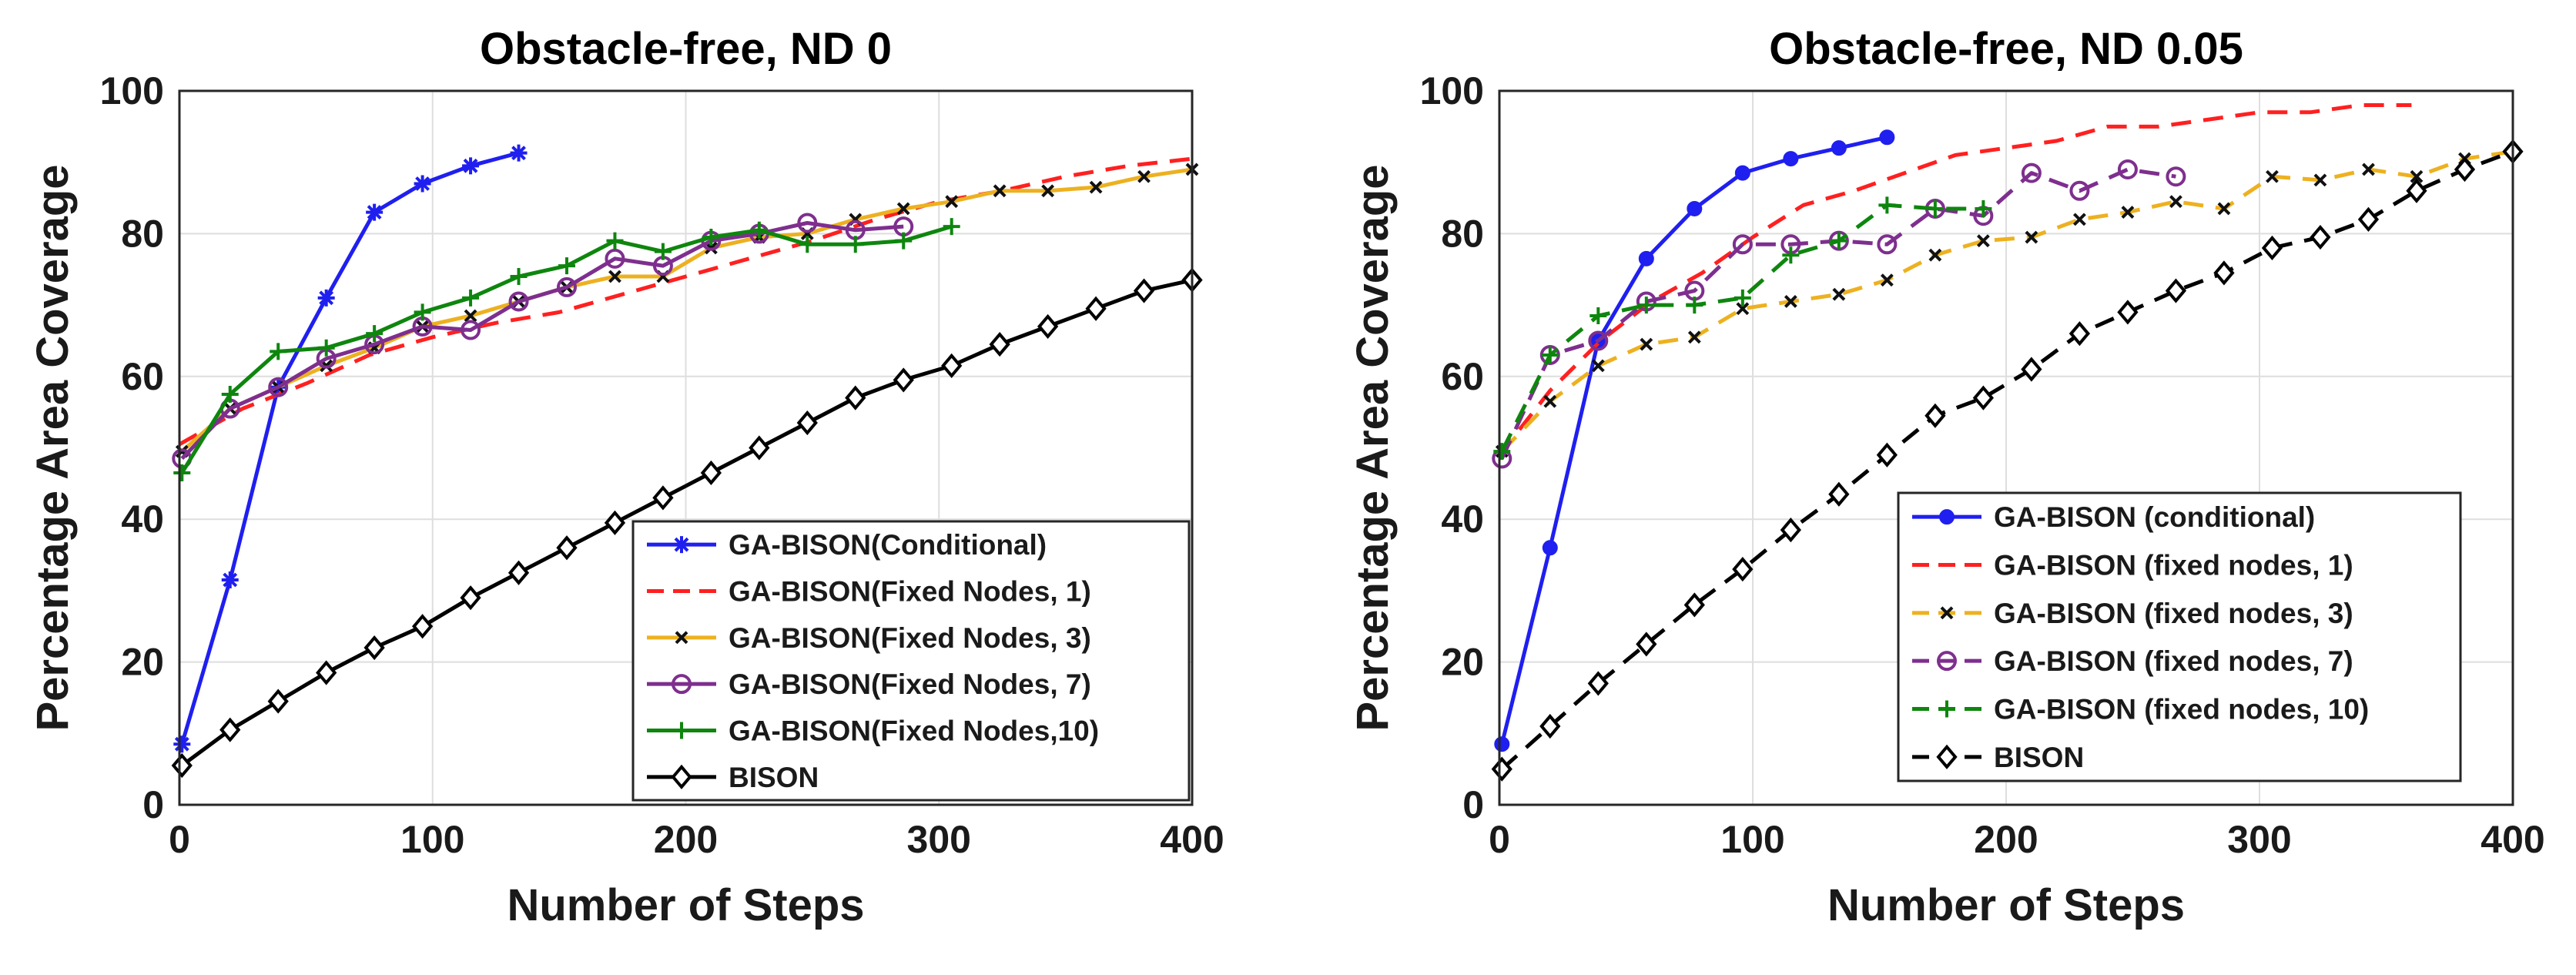 This screenshot has height=975, width=2576. What do you see at coordinates (2173, 614) in the screenshot?
I see `legend-label: GA-BISON (fixed nodes, 3)` at bounding box center [2173, 614].